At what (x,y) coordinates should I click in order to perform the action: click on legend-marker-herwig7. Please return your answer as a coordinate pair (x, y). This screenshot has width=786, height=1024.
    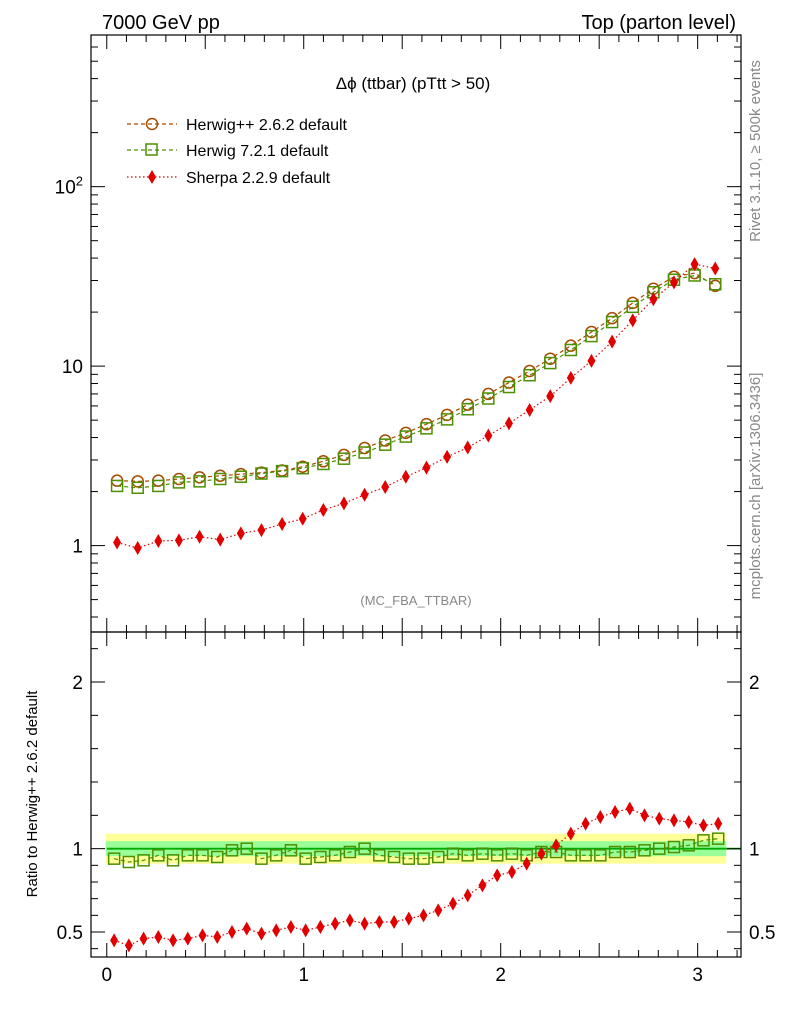
    Looking at the image, I should click on (151, 149).